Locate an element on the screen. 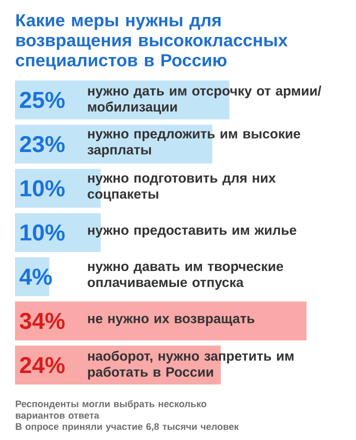 The height and width of the screenshot is (440, 356). y-tick-label: нужно дать им отсрочку от армии/ мобилизации is located at coordinates (205, 100).